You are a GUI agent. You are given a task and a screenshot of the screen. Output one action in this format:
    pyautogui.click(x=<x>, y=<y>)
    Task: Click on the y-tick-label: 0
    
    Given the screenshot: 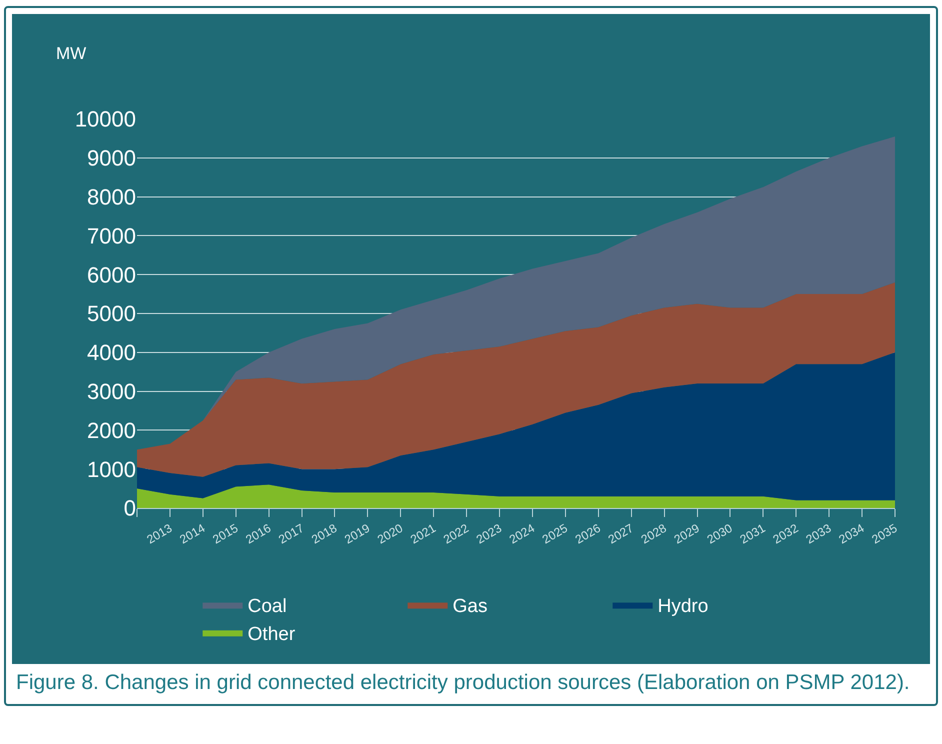 What is the action you would take?
    pyautogui.click(x=130, y=508)
    